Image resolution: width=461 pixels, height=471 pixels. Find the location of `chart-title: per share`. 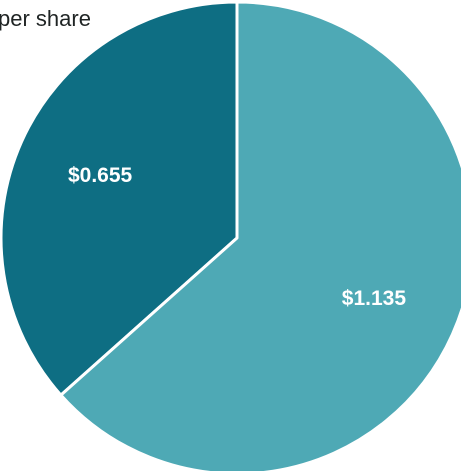

chart-title: per share is located at coordinates (45, 18).